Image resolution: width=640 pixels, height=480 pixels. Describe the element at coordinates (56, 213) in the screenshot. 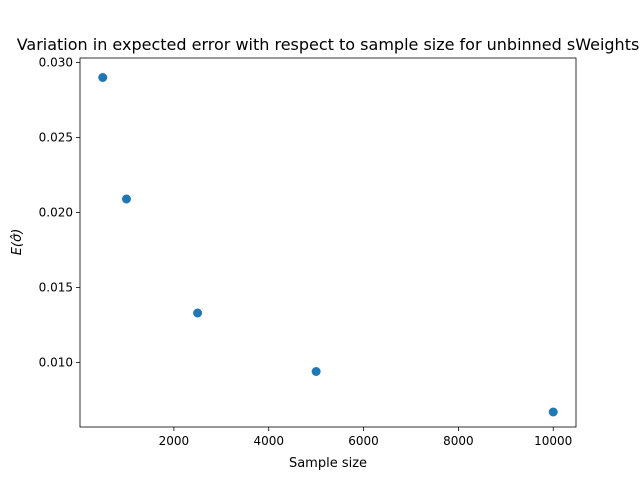

I see `y-tick-label: 0.020` at that location.